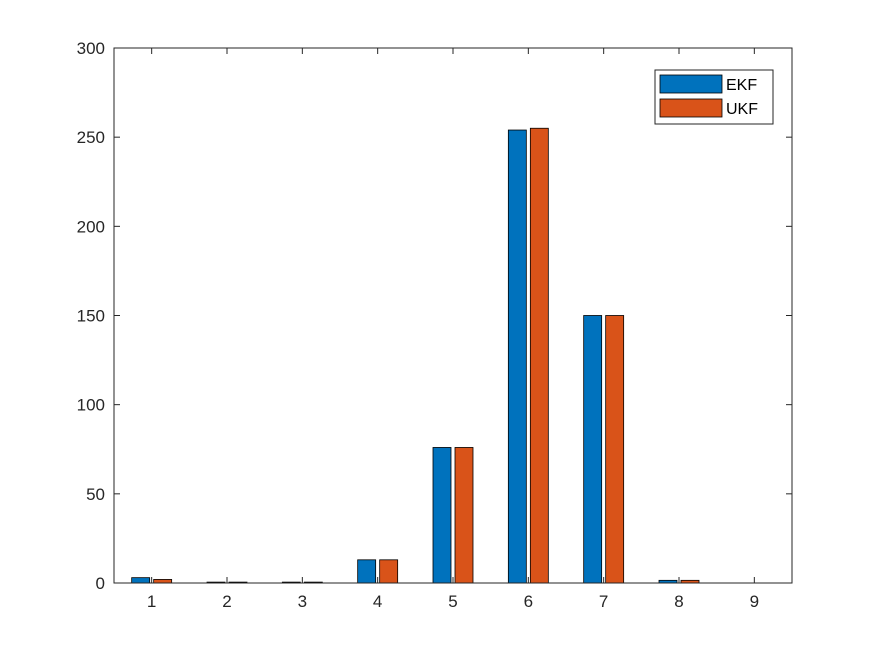 The width and height of the screenshot is (875, 656). Describe the element at coordinates (741, 85) in the screenshot. I see `legend-label-ekf: EKF` at that location.